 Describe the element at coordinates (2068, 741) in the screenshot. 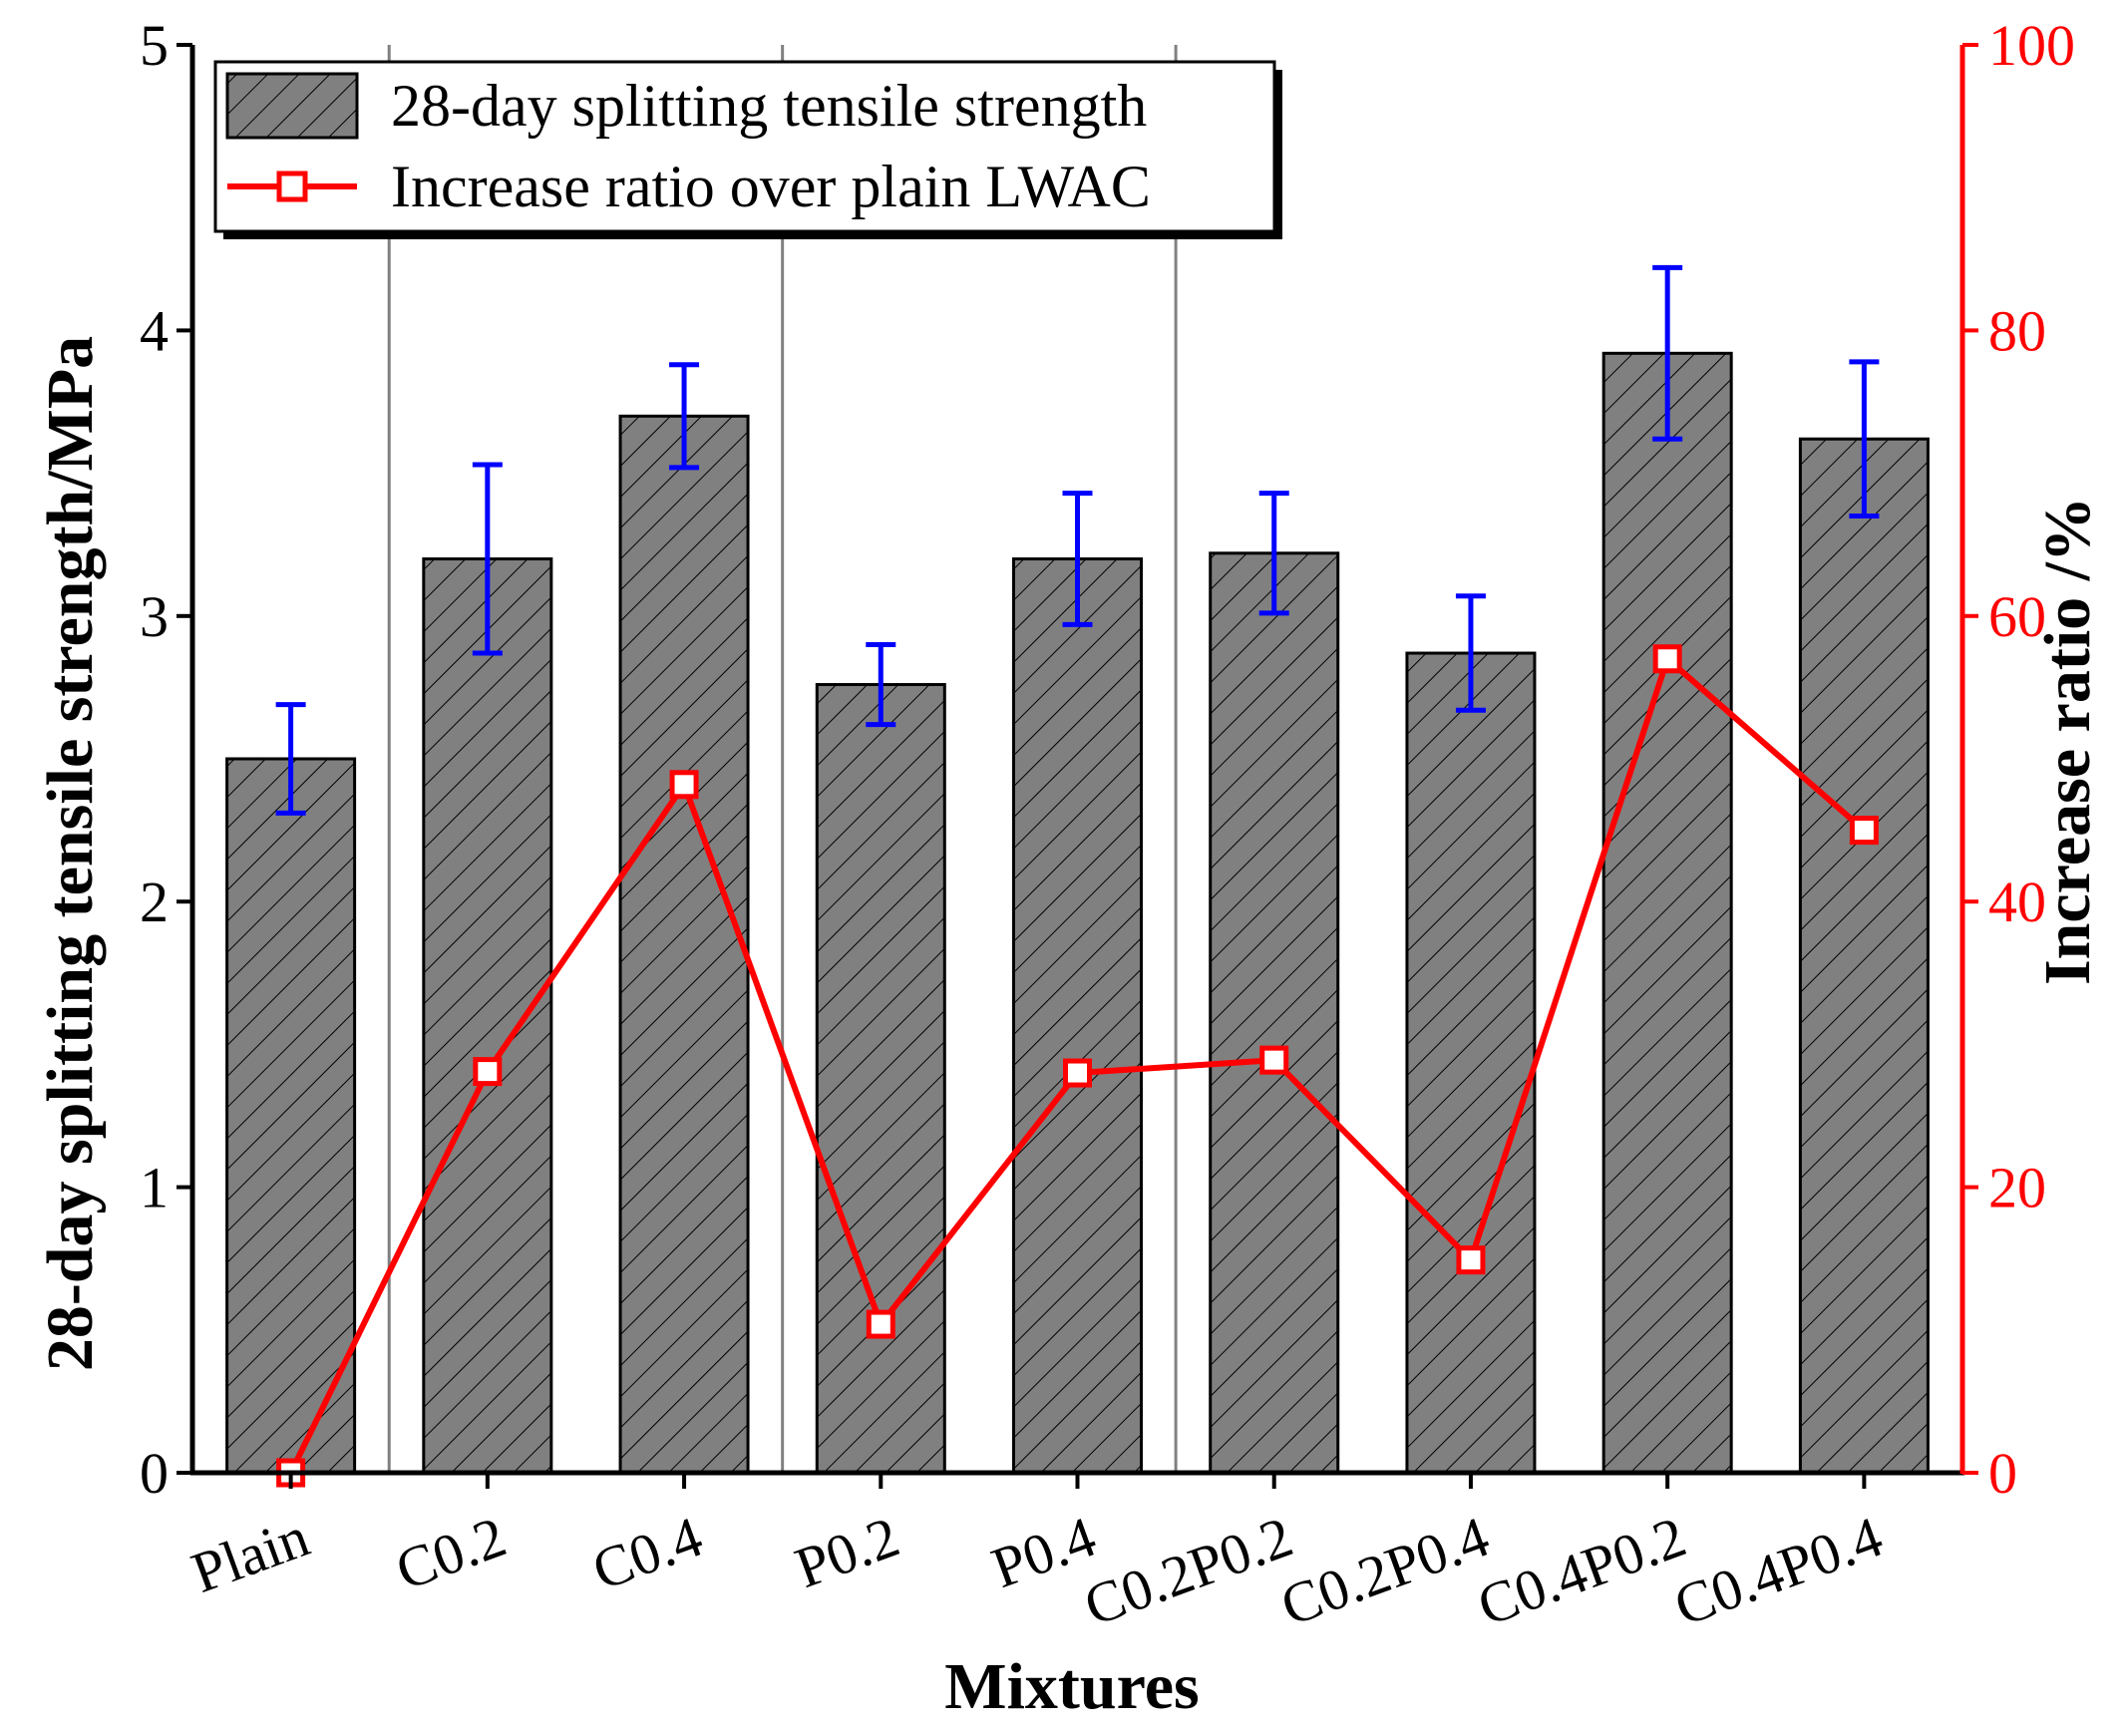

I see `y2-axis-title: Increase ratio /%` at that location.